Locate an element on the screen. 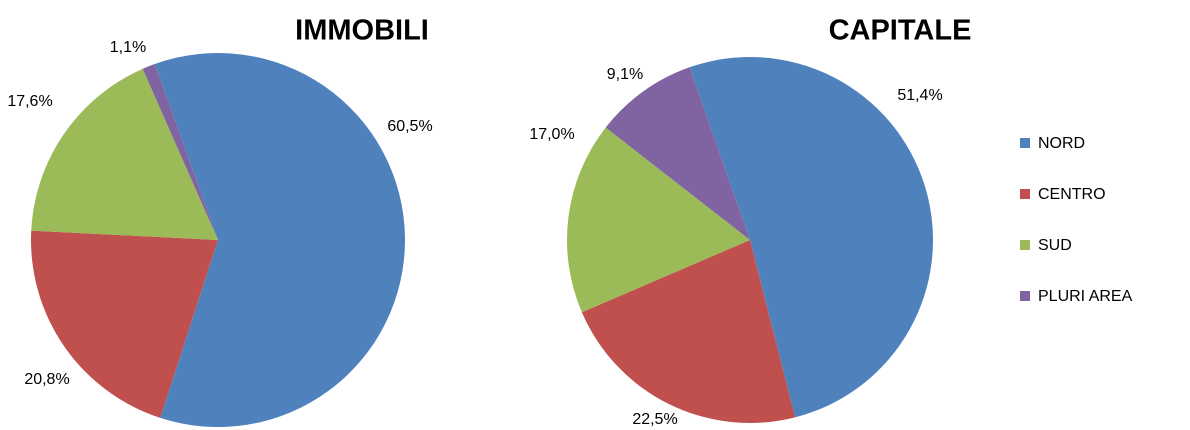 This screenshot has width=1190, height=430. data-label: 51,4% is located at coordinates (919, 95).